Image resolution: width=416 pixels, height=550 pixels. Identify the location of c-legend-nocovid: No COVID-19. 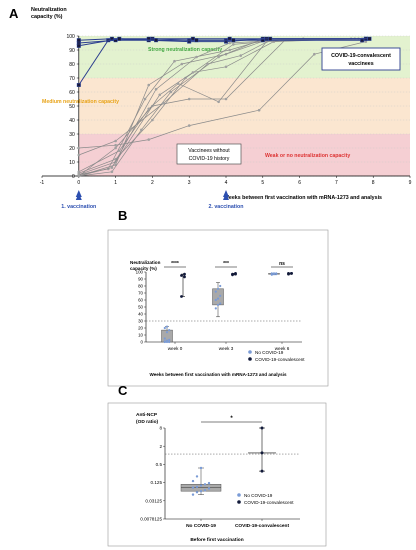
(258, 495).